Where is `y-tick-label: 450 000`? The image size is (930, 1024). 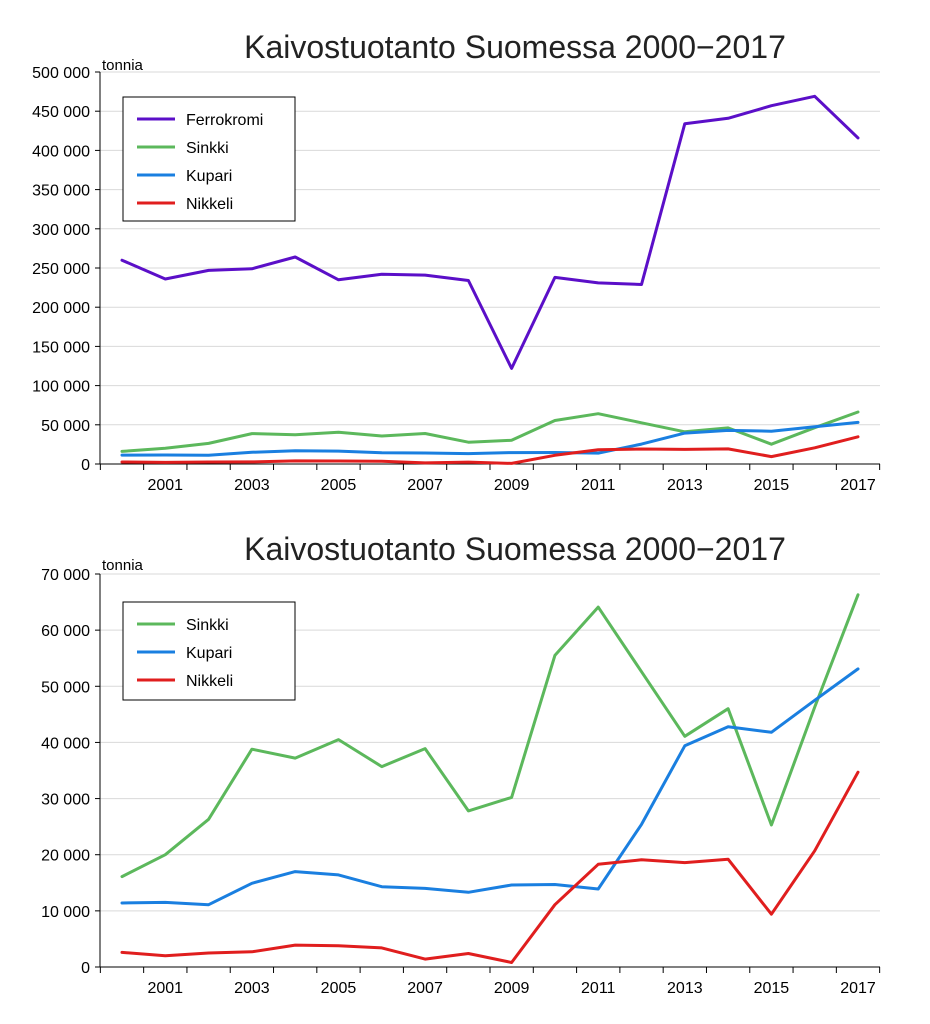 y-tick-label: 450 000 is located at coordinates (61, 112).